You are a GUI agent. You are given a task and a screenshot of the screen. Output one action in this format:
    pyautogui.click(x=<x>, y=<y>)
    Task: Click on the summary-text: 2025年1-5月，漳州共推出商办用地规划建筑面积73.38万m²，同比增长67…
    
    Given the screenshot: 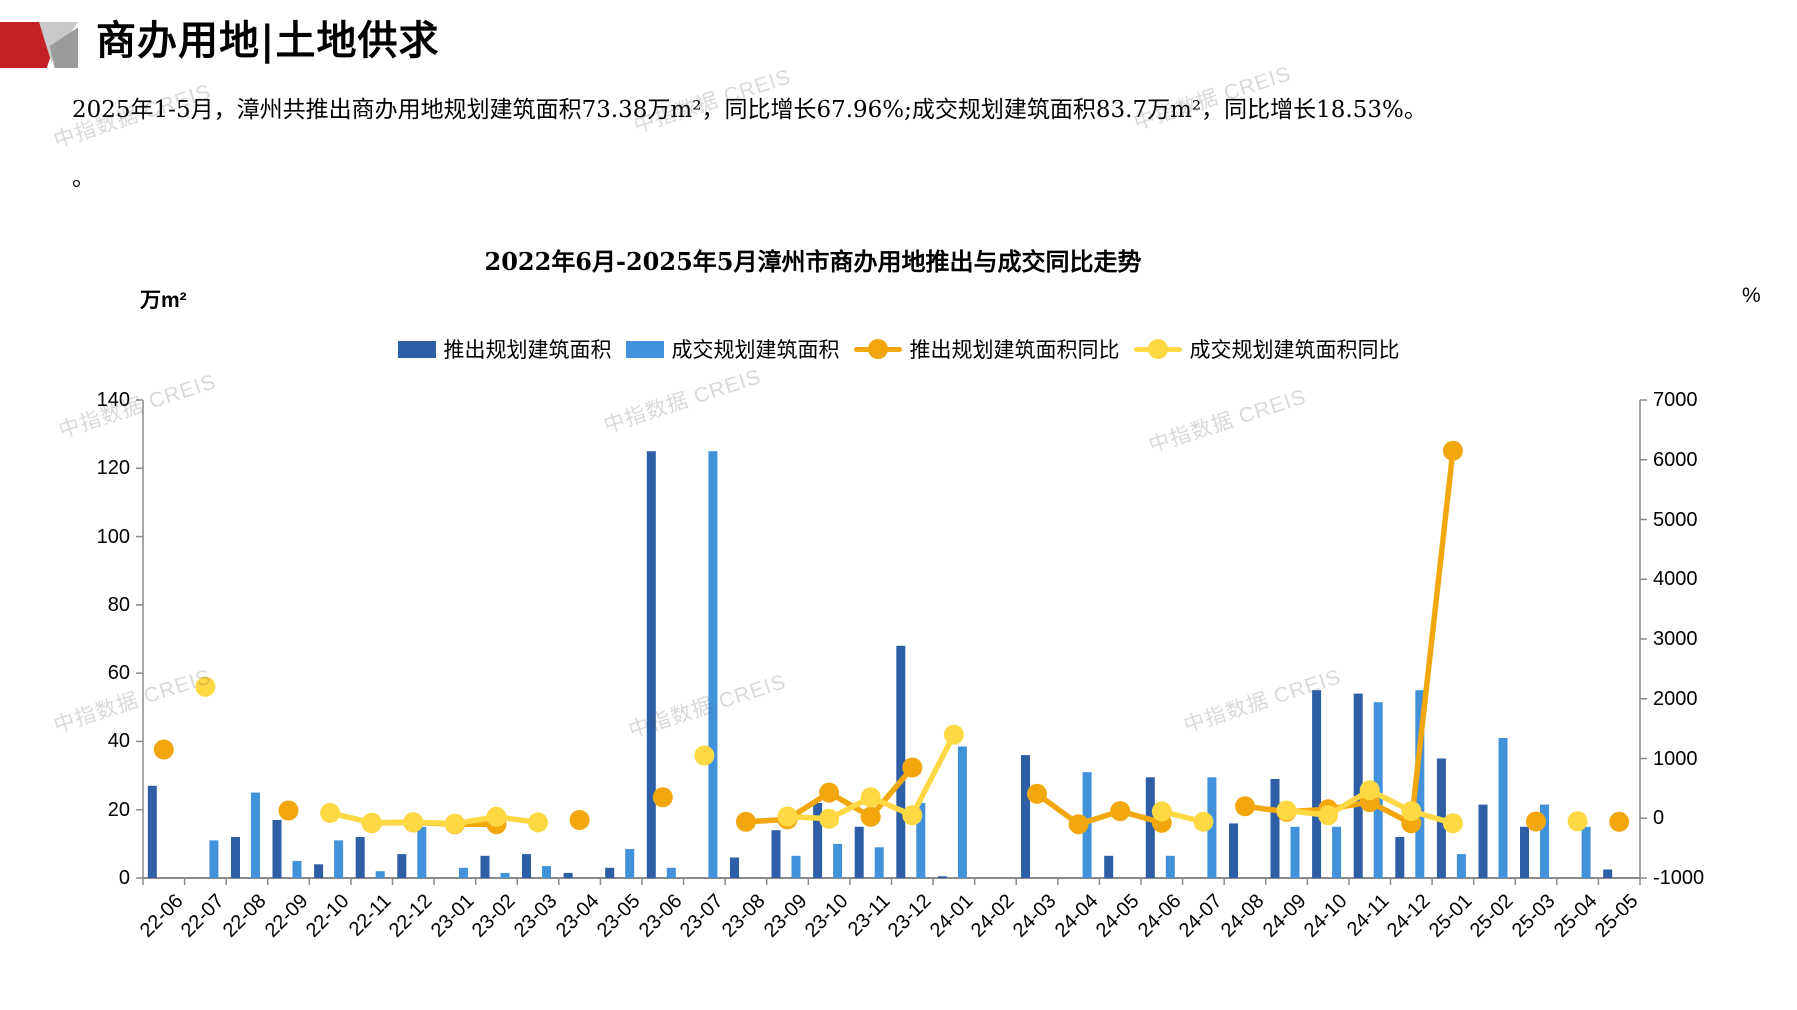 What is the action you would take?
    pyautogui.click(x=749, y=110)
    